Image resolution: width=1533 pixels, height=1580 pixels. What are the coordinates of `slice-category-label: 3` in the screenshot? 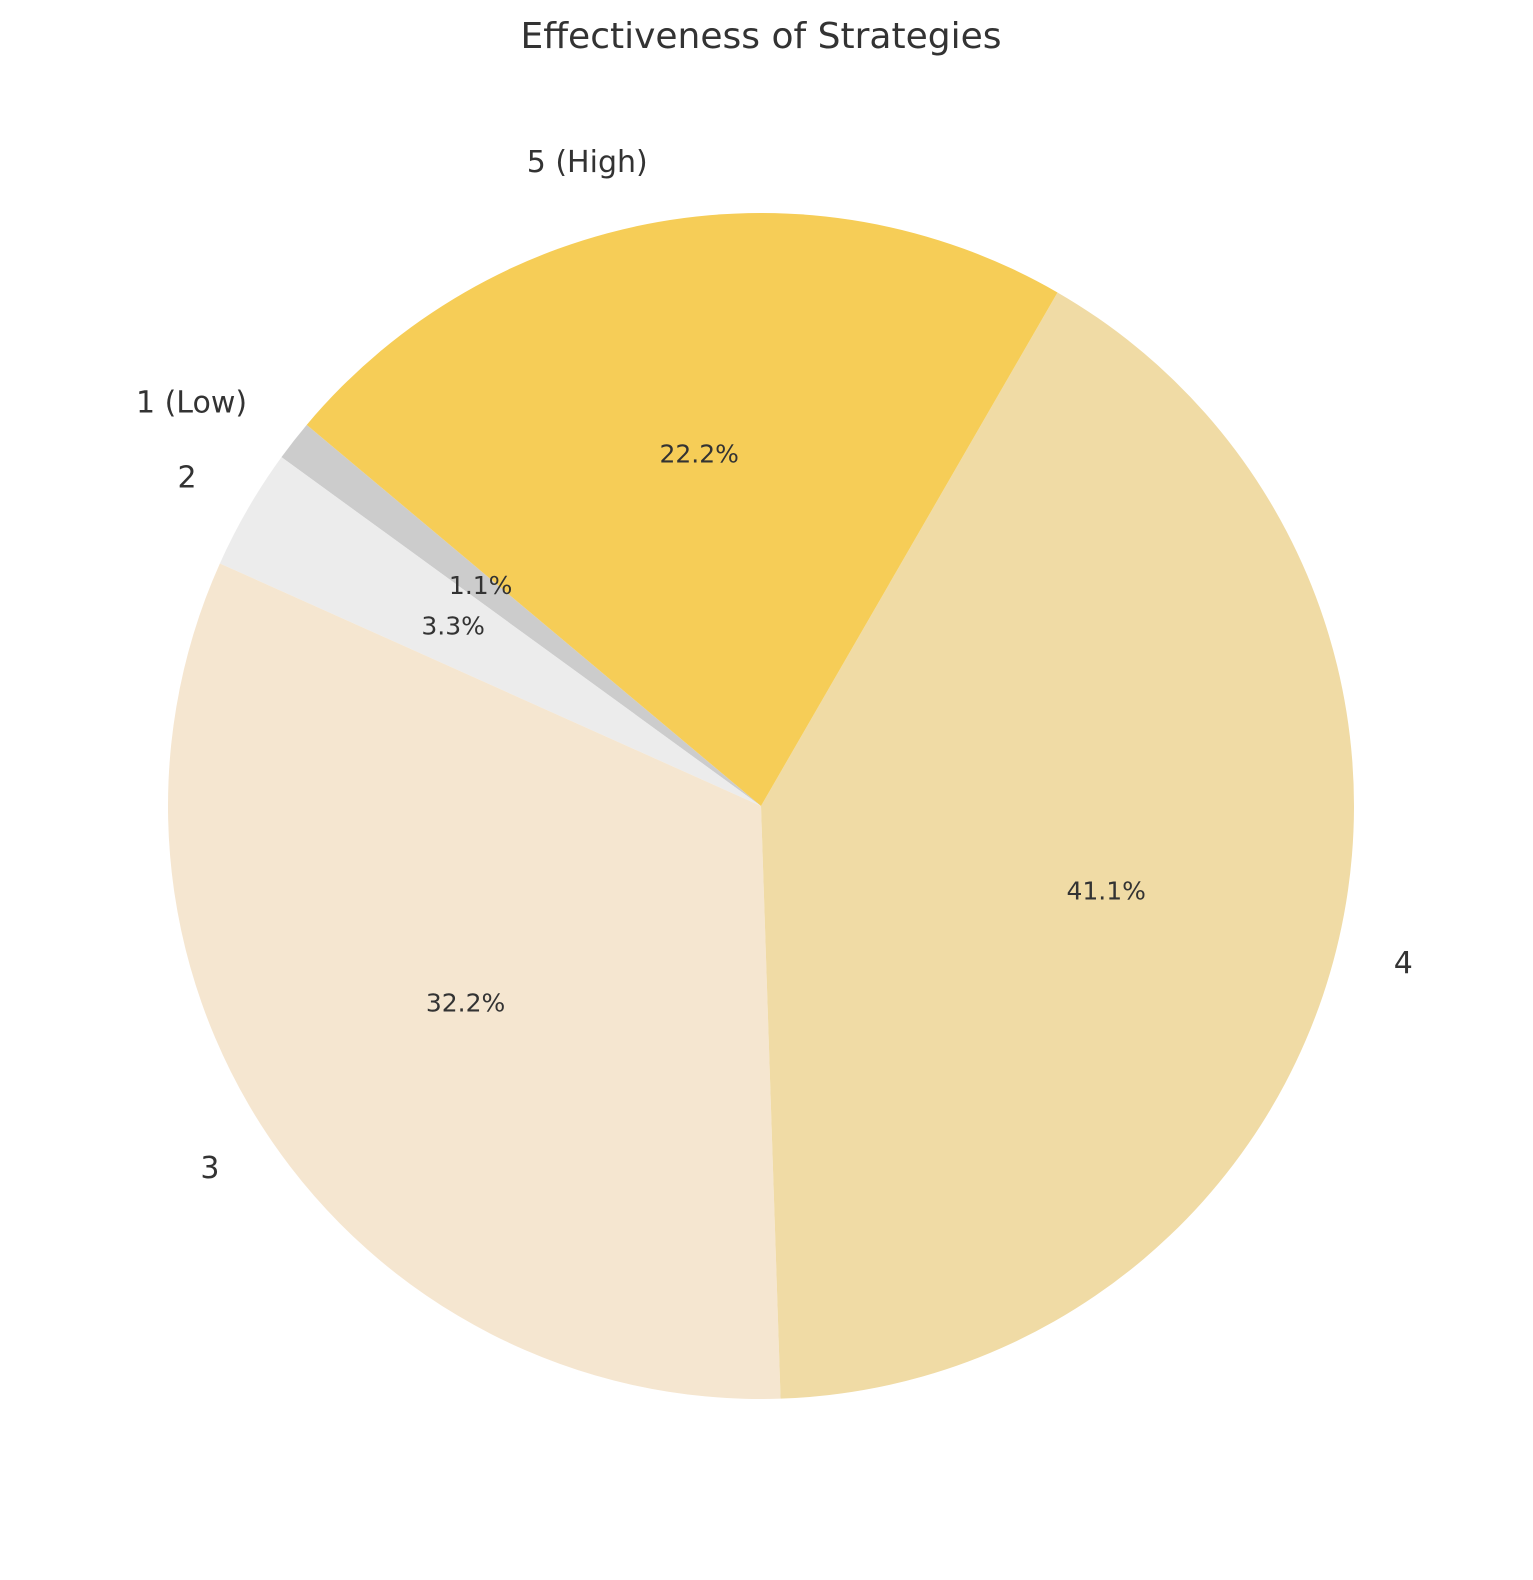 It's located at (209, 1168).